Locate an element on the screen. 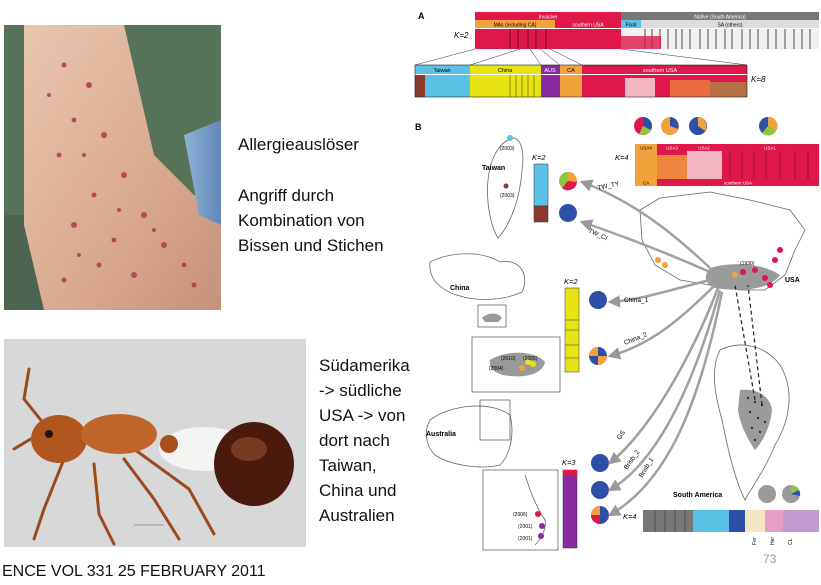  usa-southern-region is located at coordinates (742, 277).